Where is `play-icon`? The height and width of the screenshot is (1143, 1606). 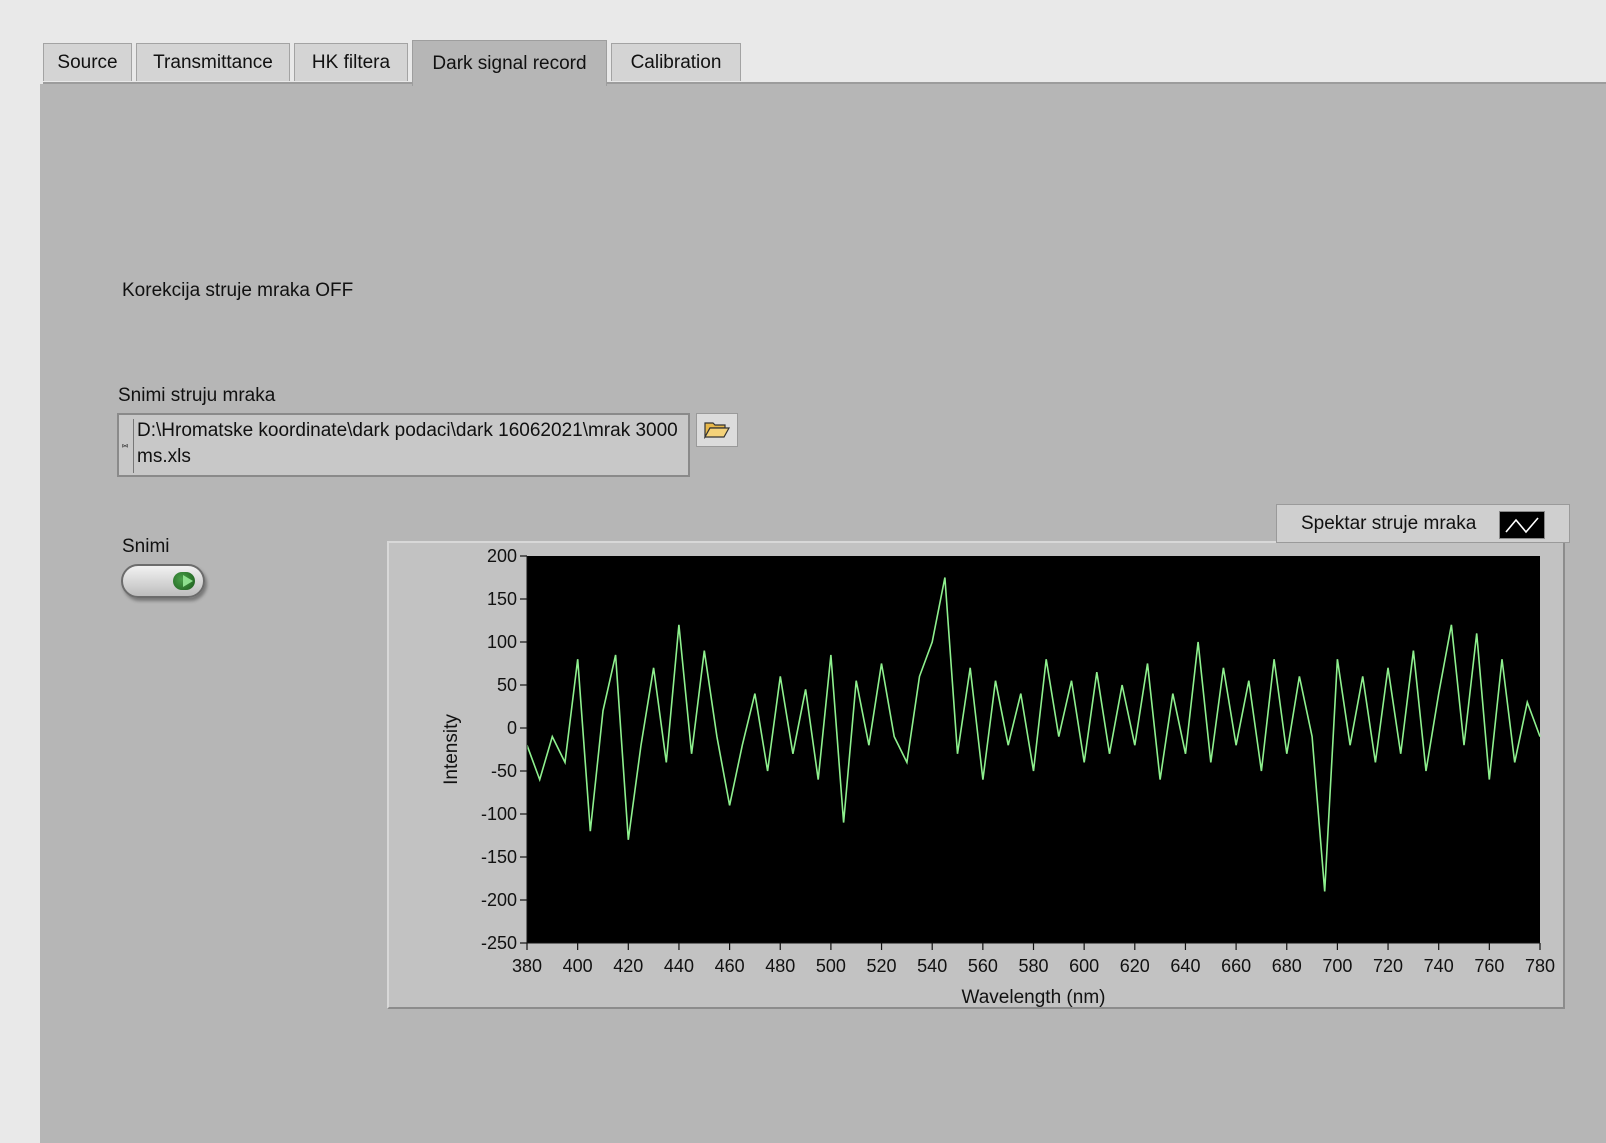
play-icon is located at coordinates (188, 581).